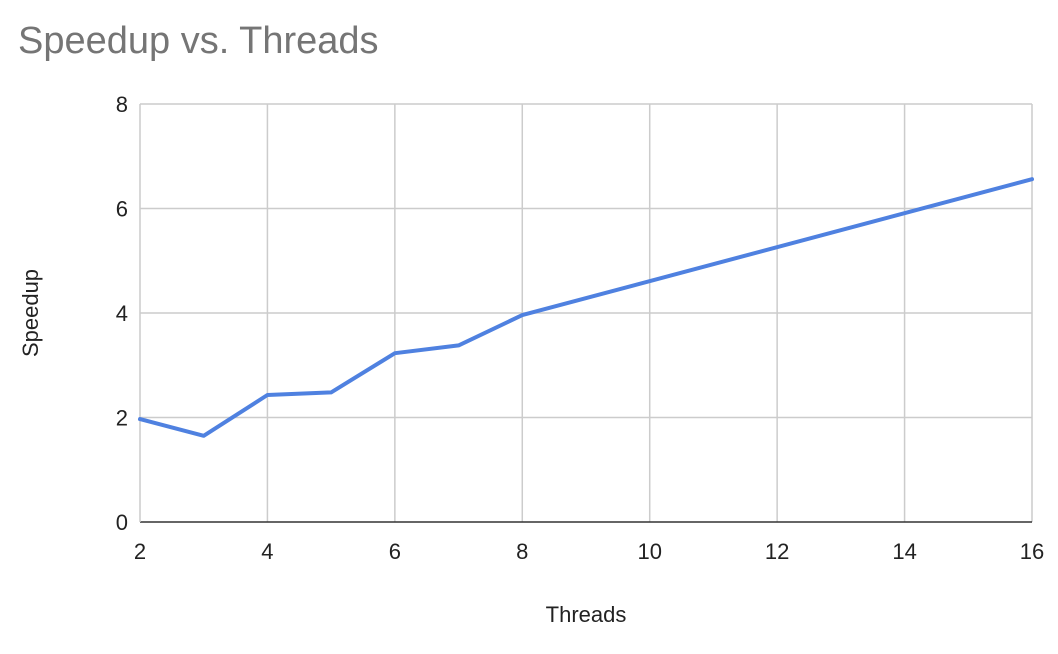 This screenshot has height=654, width=1058. What do you see at coordinates (30, 313) in the screenshot?
I see `y-axis-title: Speedup` at bounding box center [30, 313].